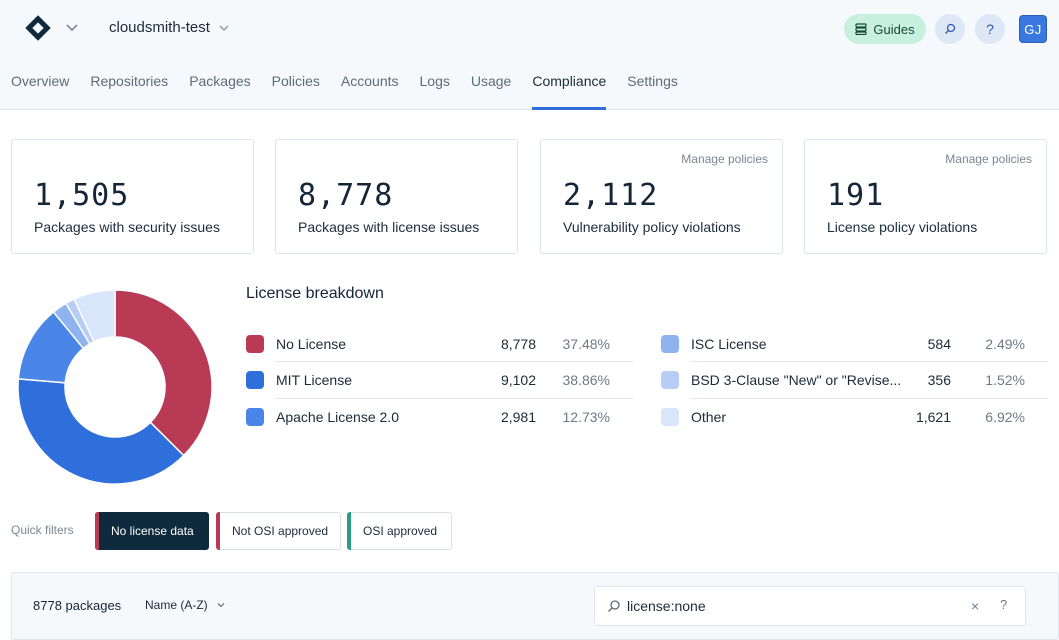 This screenshot has width=1059, height=640. I want to click on donut-slice-no, so click(163, 373).